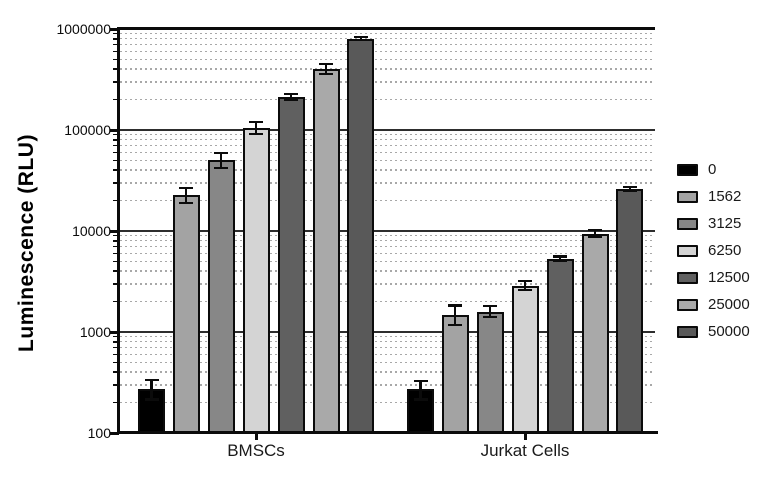 Image resolution: width=768 pixels, height=478 pixels. Describe the element at coordinates (91, 231) in the screenshot. I see `y-axis-tick-label: 10000` at that location.